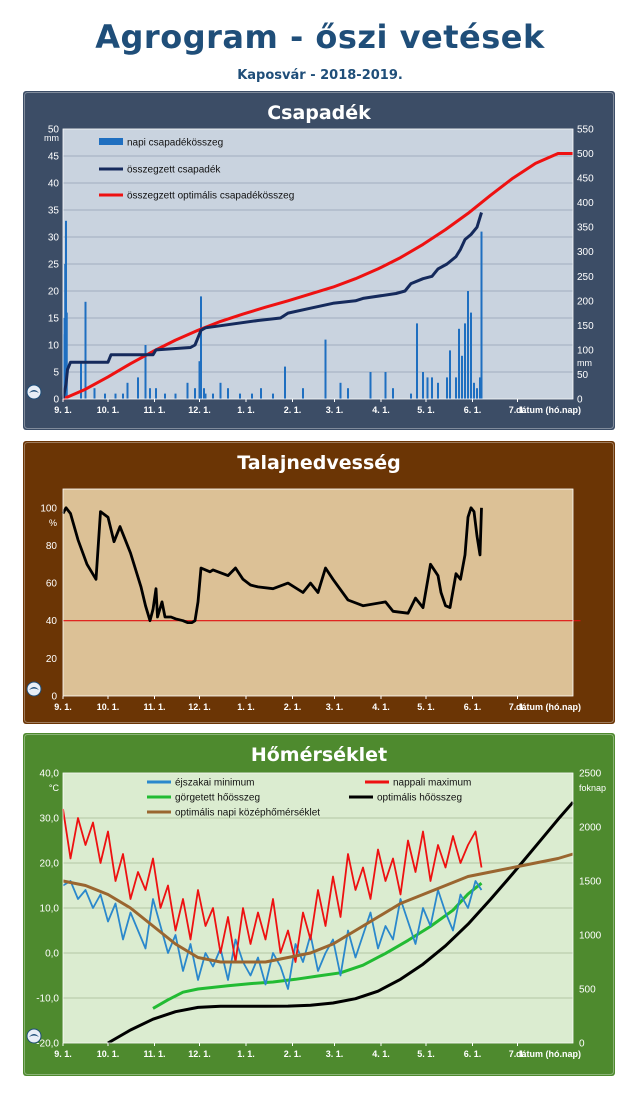 This screenshot has height=1097, width=640. Describe the element at coordinates (217, 798) in the screenshot. I see `legend-rolling-heat-label: görgetett hőösszeg` at that location.